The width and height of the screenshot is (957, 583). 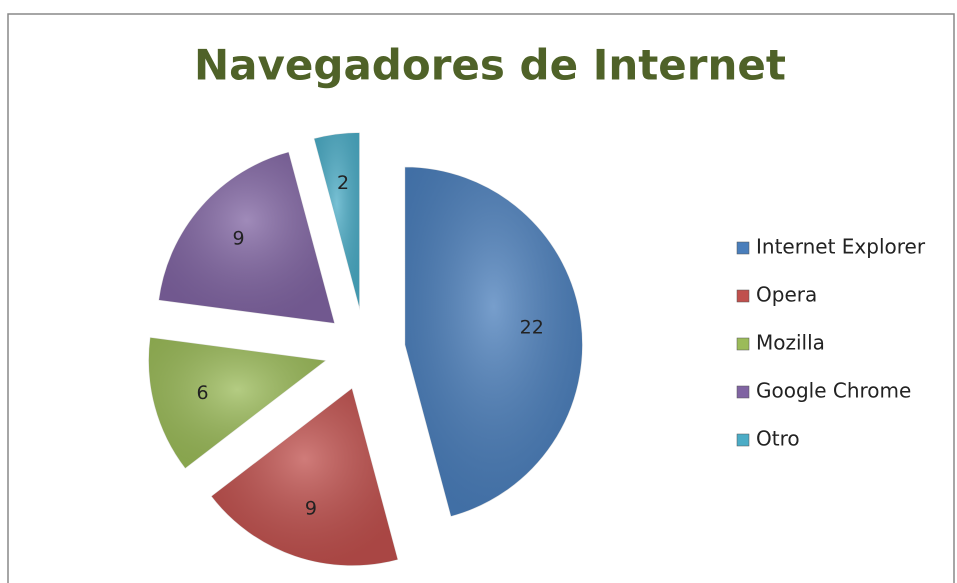 What do you see at coordinates (532, 328) in the screenshot?
I see `data-label: 22` at bounding box center [532, 328].